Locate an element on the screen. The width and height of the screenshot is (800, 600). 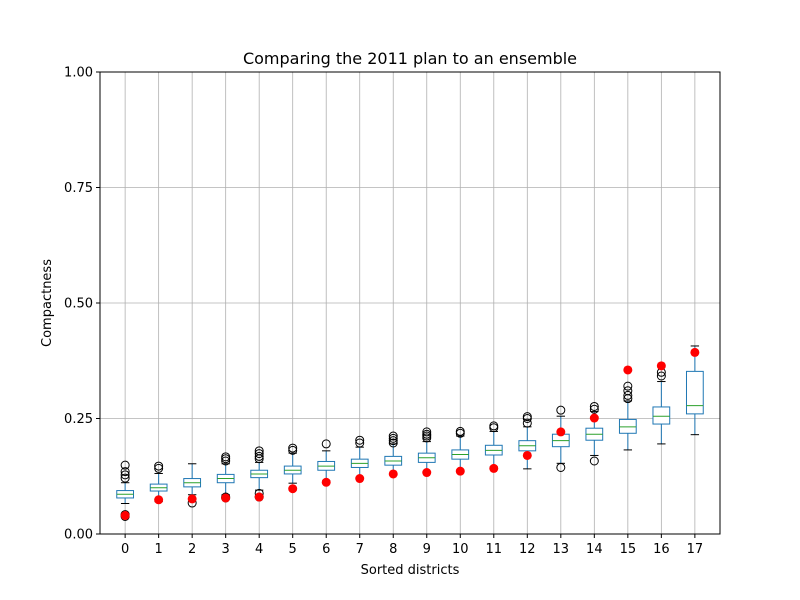
x-tick-label: 17 is located at coordinates (695, 549).